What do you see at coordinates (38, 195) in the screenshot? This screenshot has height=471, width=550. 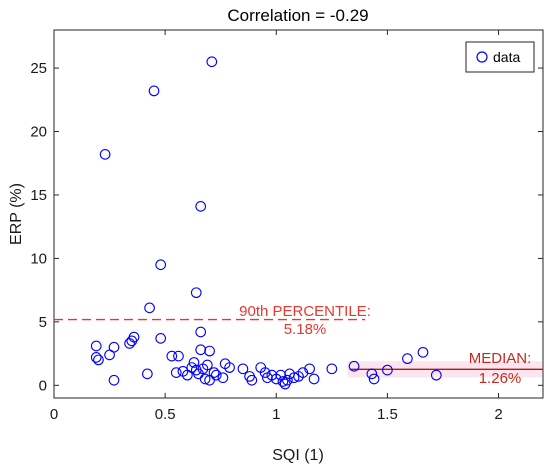 I see `y-tick-label: 15` at bounding box center [38, 195].